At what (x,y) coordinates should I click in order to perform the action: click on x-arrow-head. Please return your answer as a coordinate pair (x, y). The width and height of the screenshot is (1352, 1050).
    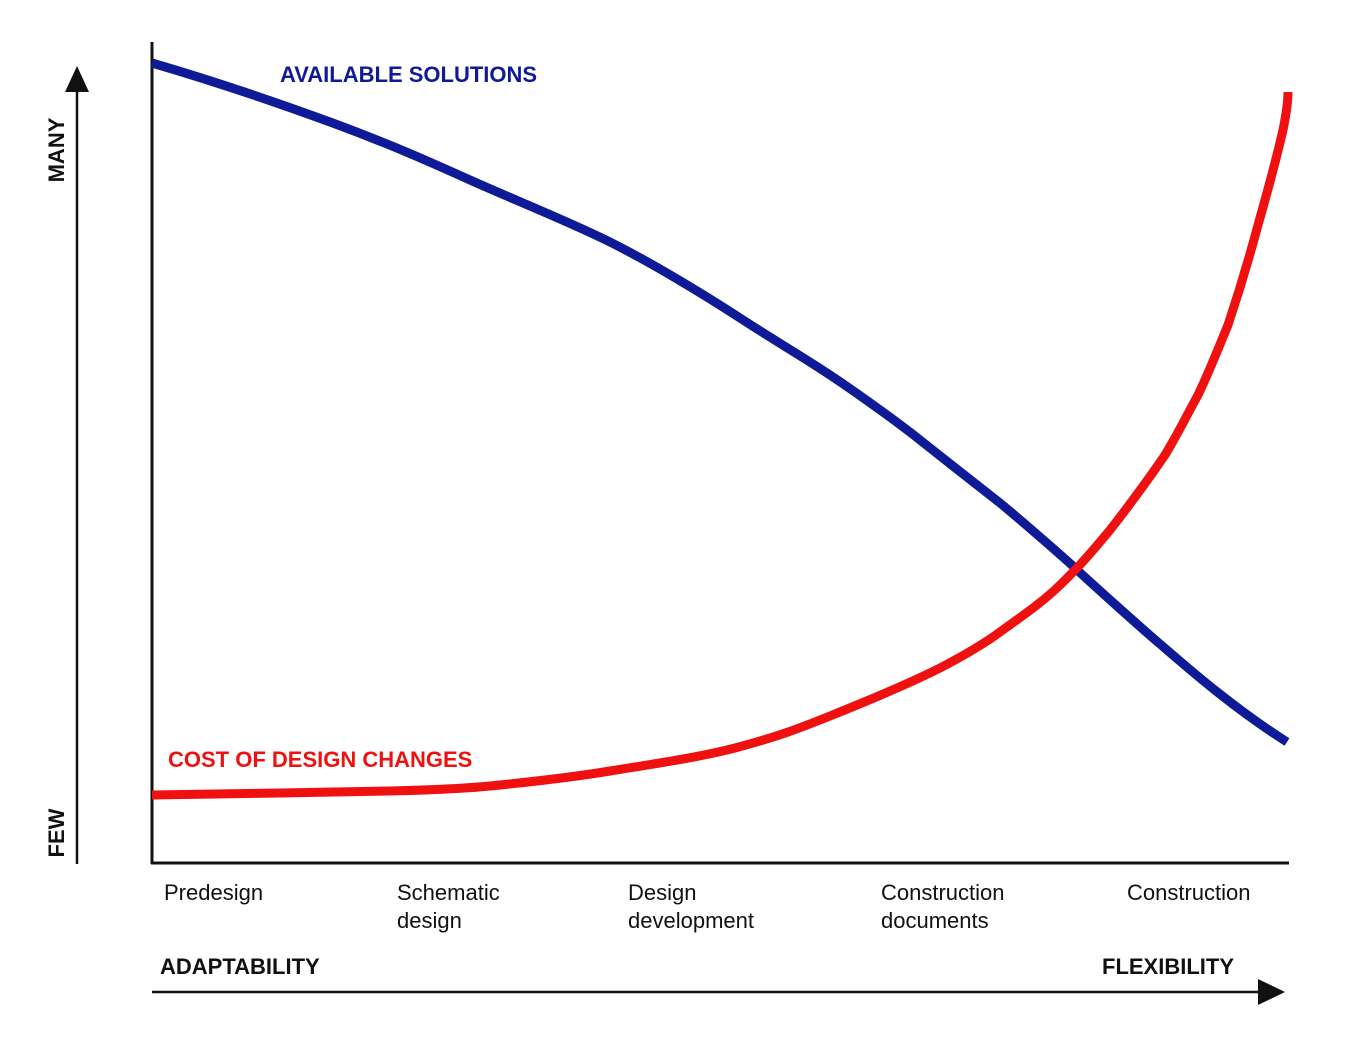
    Looking at the image, I should click on (1271, 992).